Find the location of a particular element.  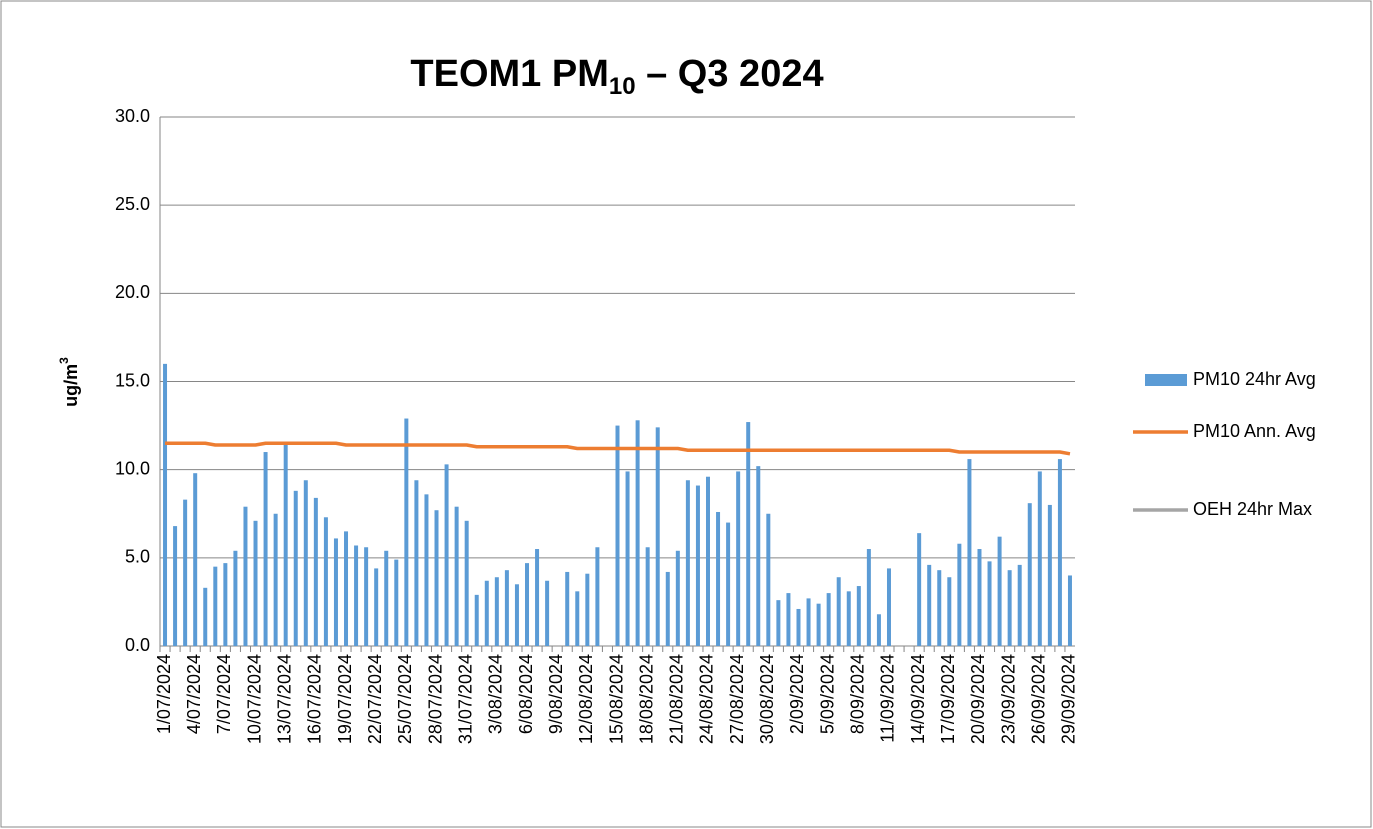

x-tick-label: 9/08/2024 is located at coordinates (556, 694).